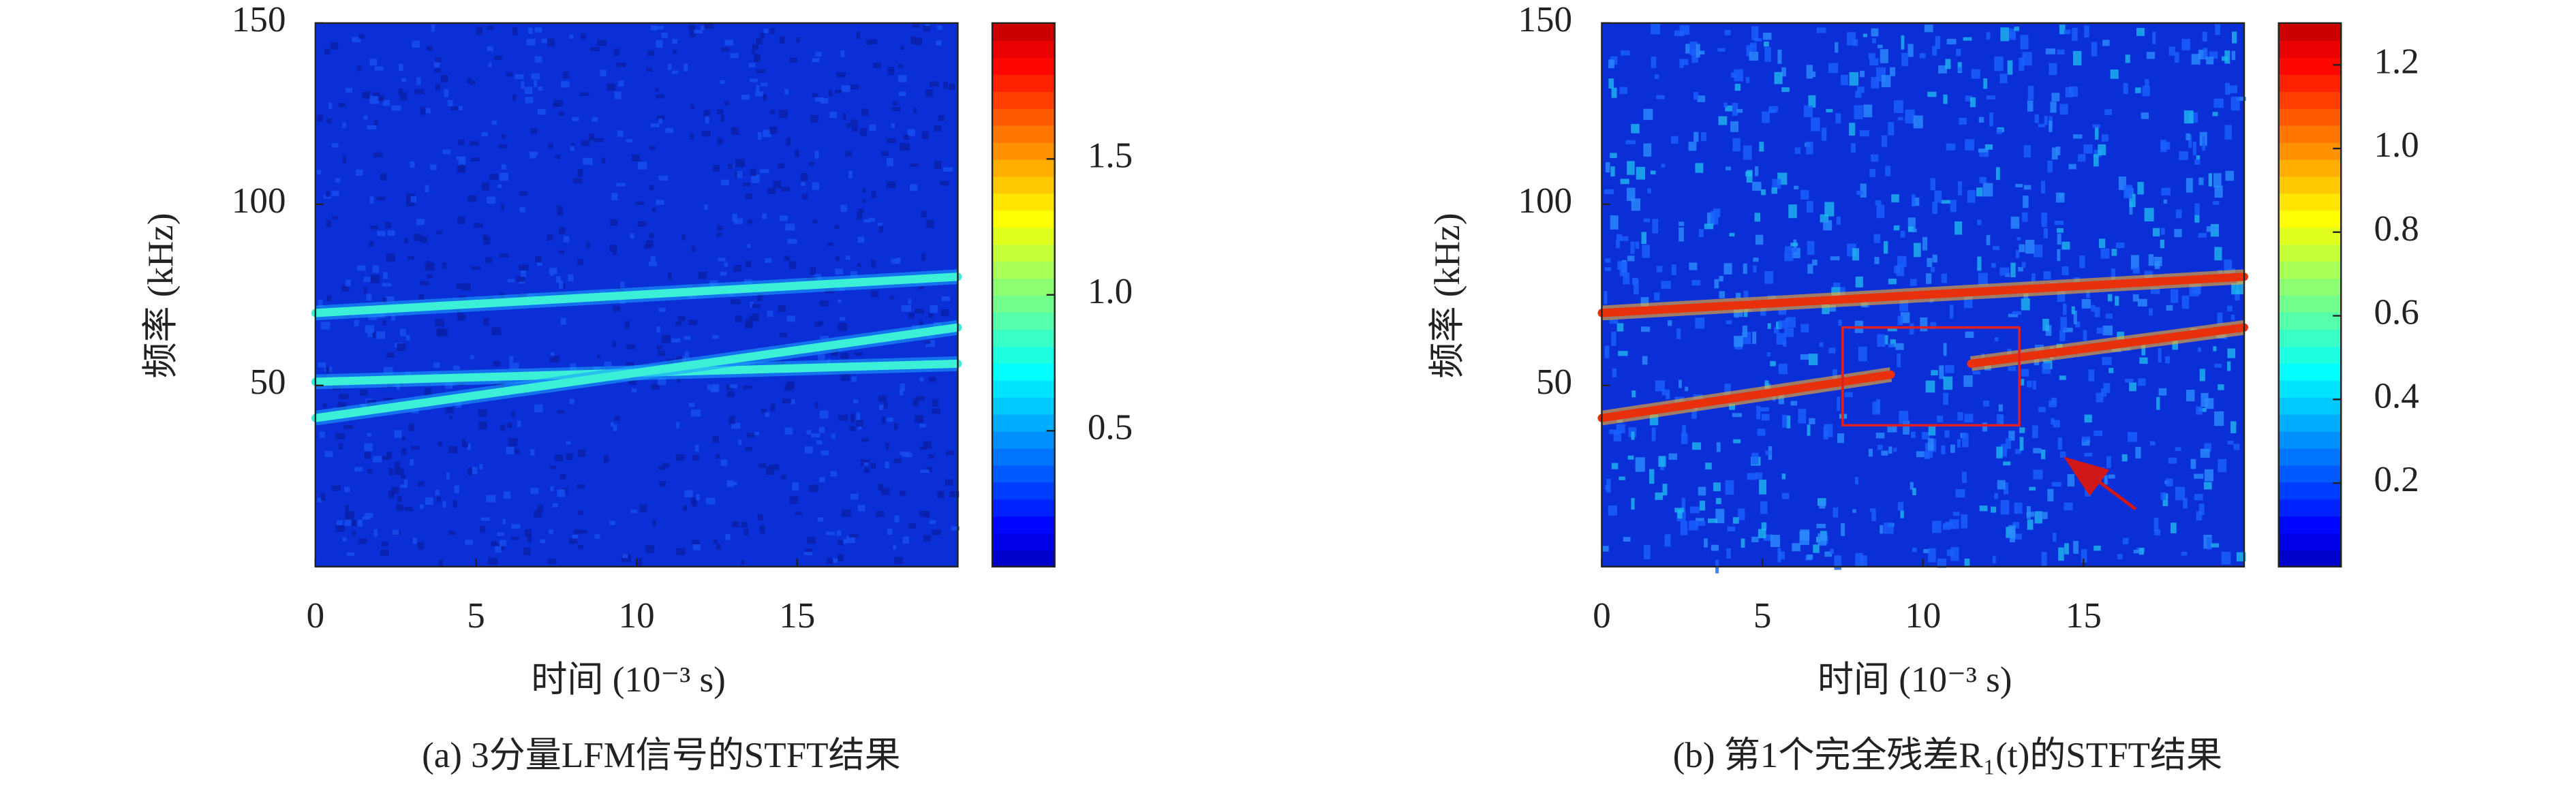 The width and height of the screenshot is (2576, 795). Describe the element at coordinates (161, 296) in the screenshot. I see `y-axis-label: 频率 (kHz)` at that location.